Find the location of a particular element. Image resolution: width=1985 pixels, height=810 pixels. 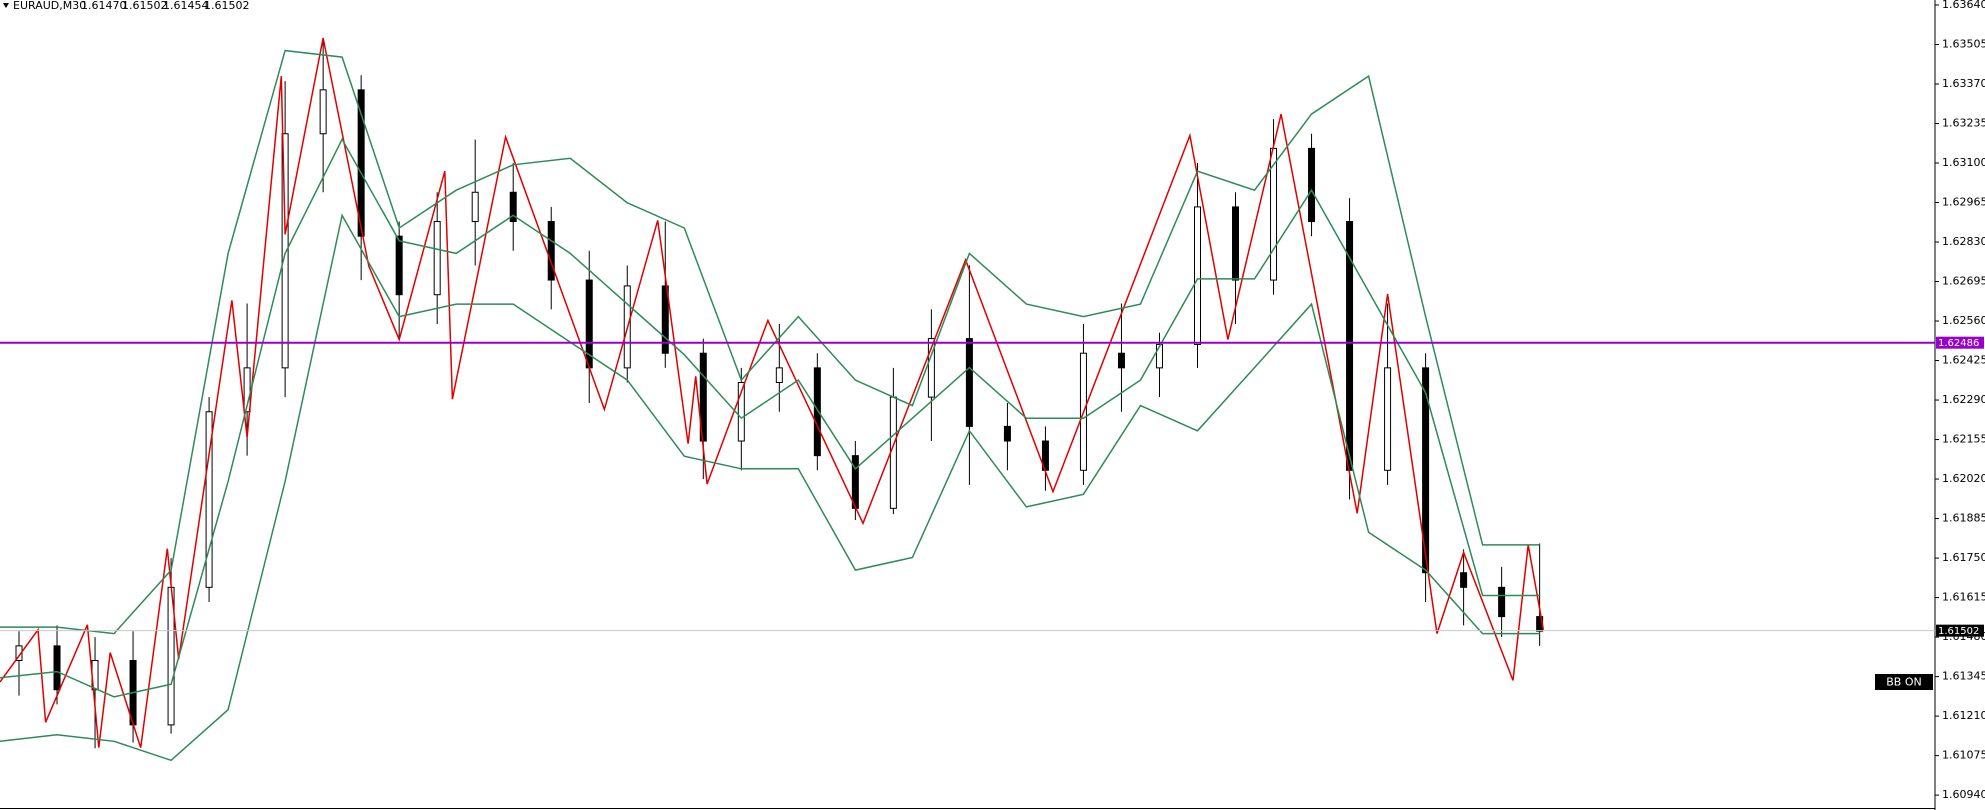

y-tick-label: 1.62155 is located at coordinates (1963, 439).